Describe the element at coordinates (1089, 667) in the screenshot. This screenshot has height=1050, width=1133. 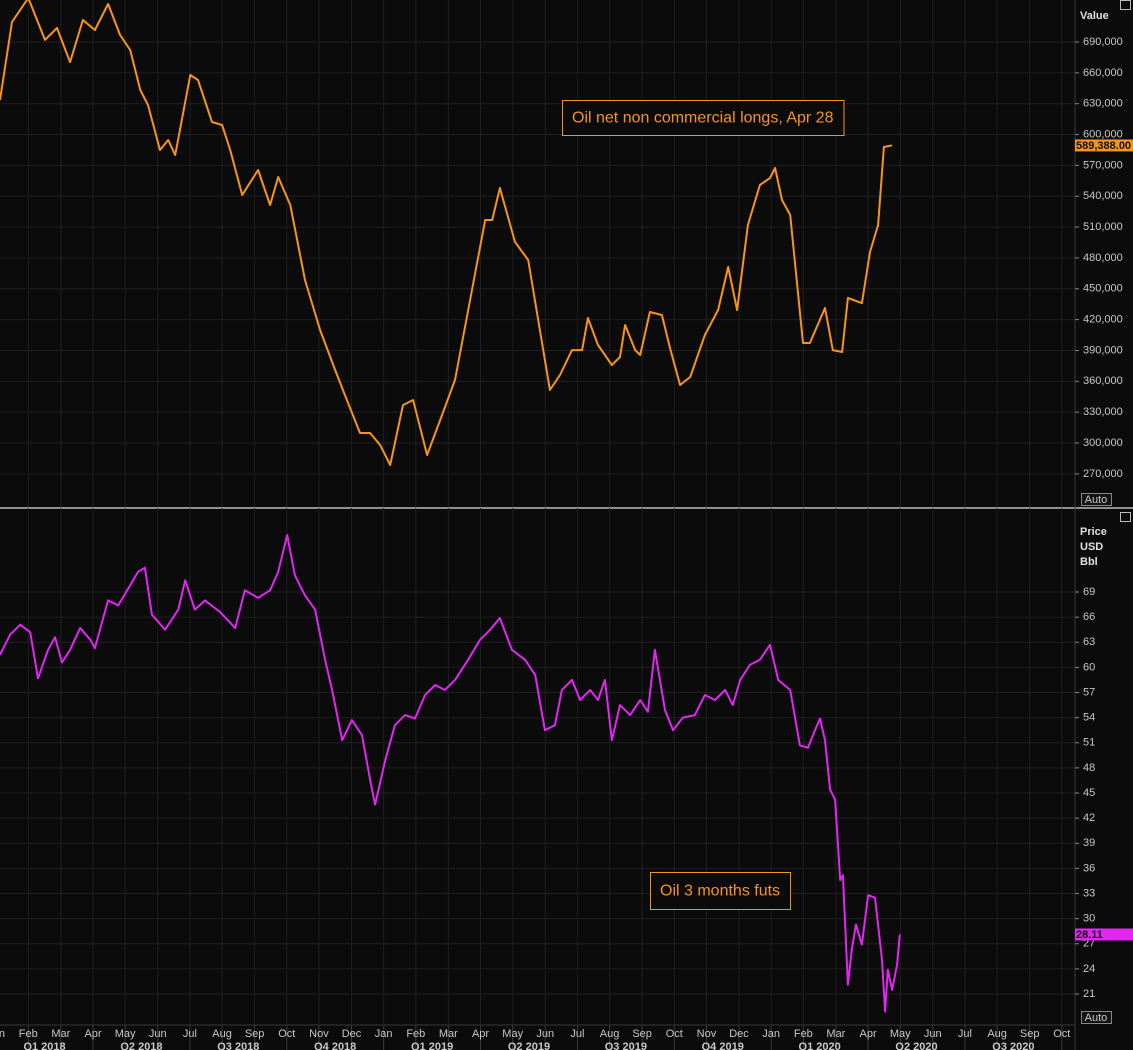
I see `y-tick-label: 60` at that location.